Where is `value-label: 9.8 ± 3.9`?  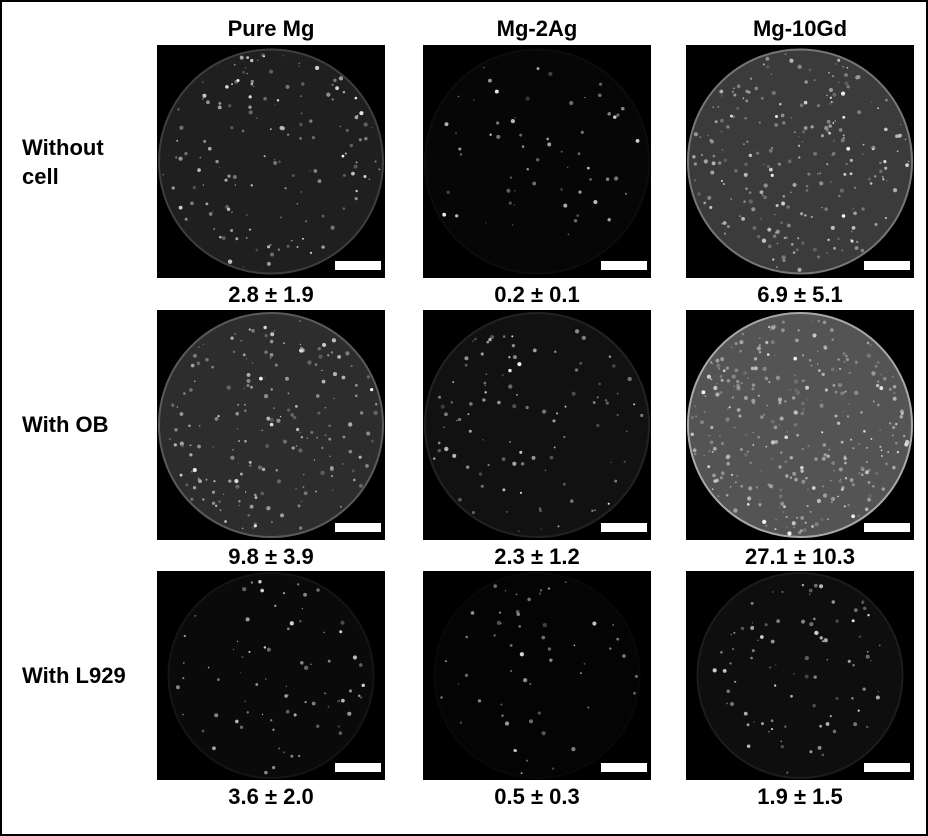
value-label: 9.8 ± 3.9 is located at coordinates (271, 556).